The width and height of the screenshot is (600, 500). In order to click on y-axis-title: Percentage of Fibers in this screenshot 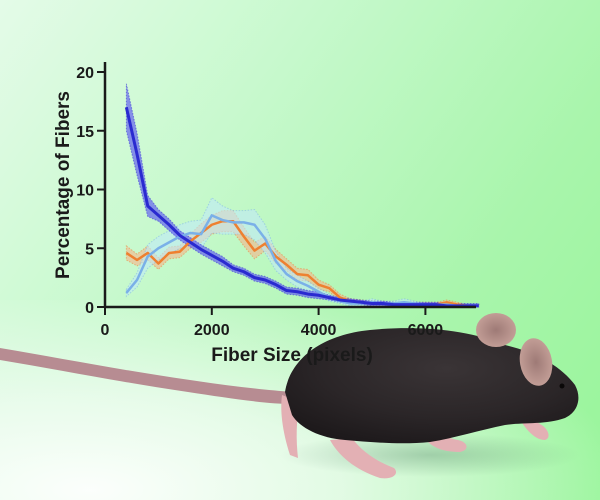, I will do `click(63, 185)`.